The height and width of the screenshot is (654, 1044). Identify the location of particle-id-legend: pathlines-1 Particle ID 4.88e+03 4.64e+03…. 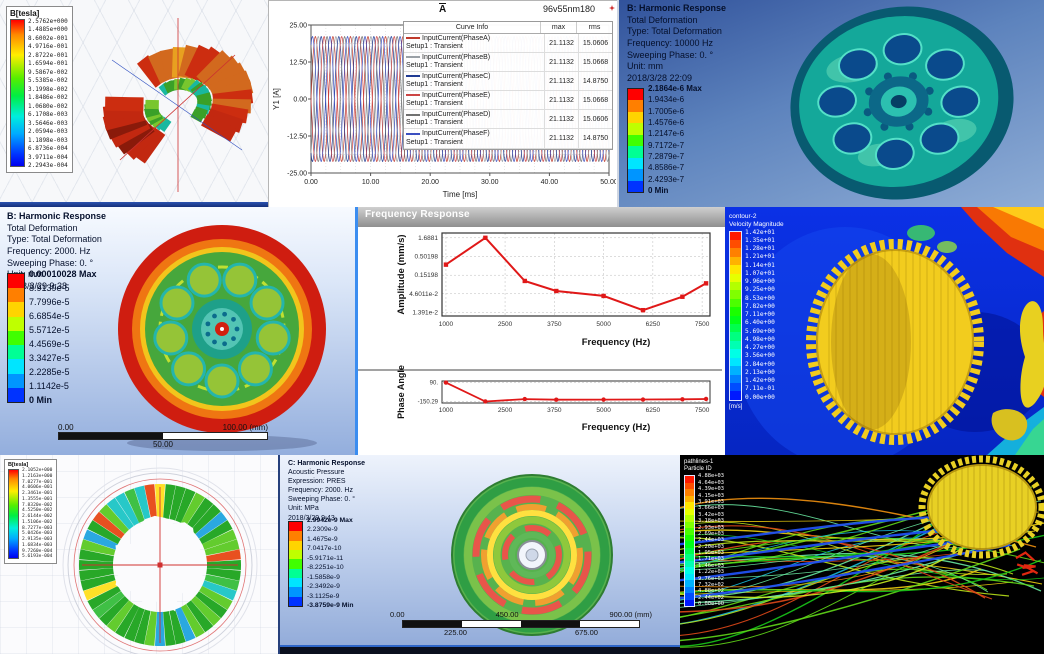
(704, 533).